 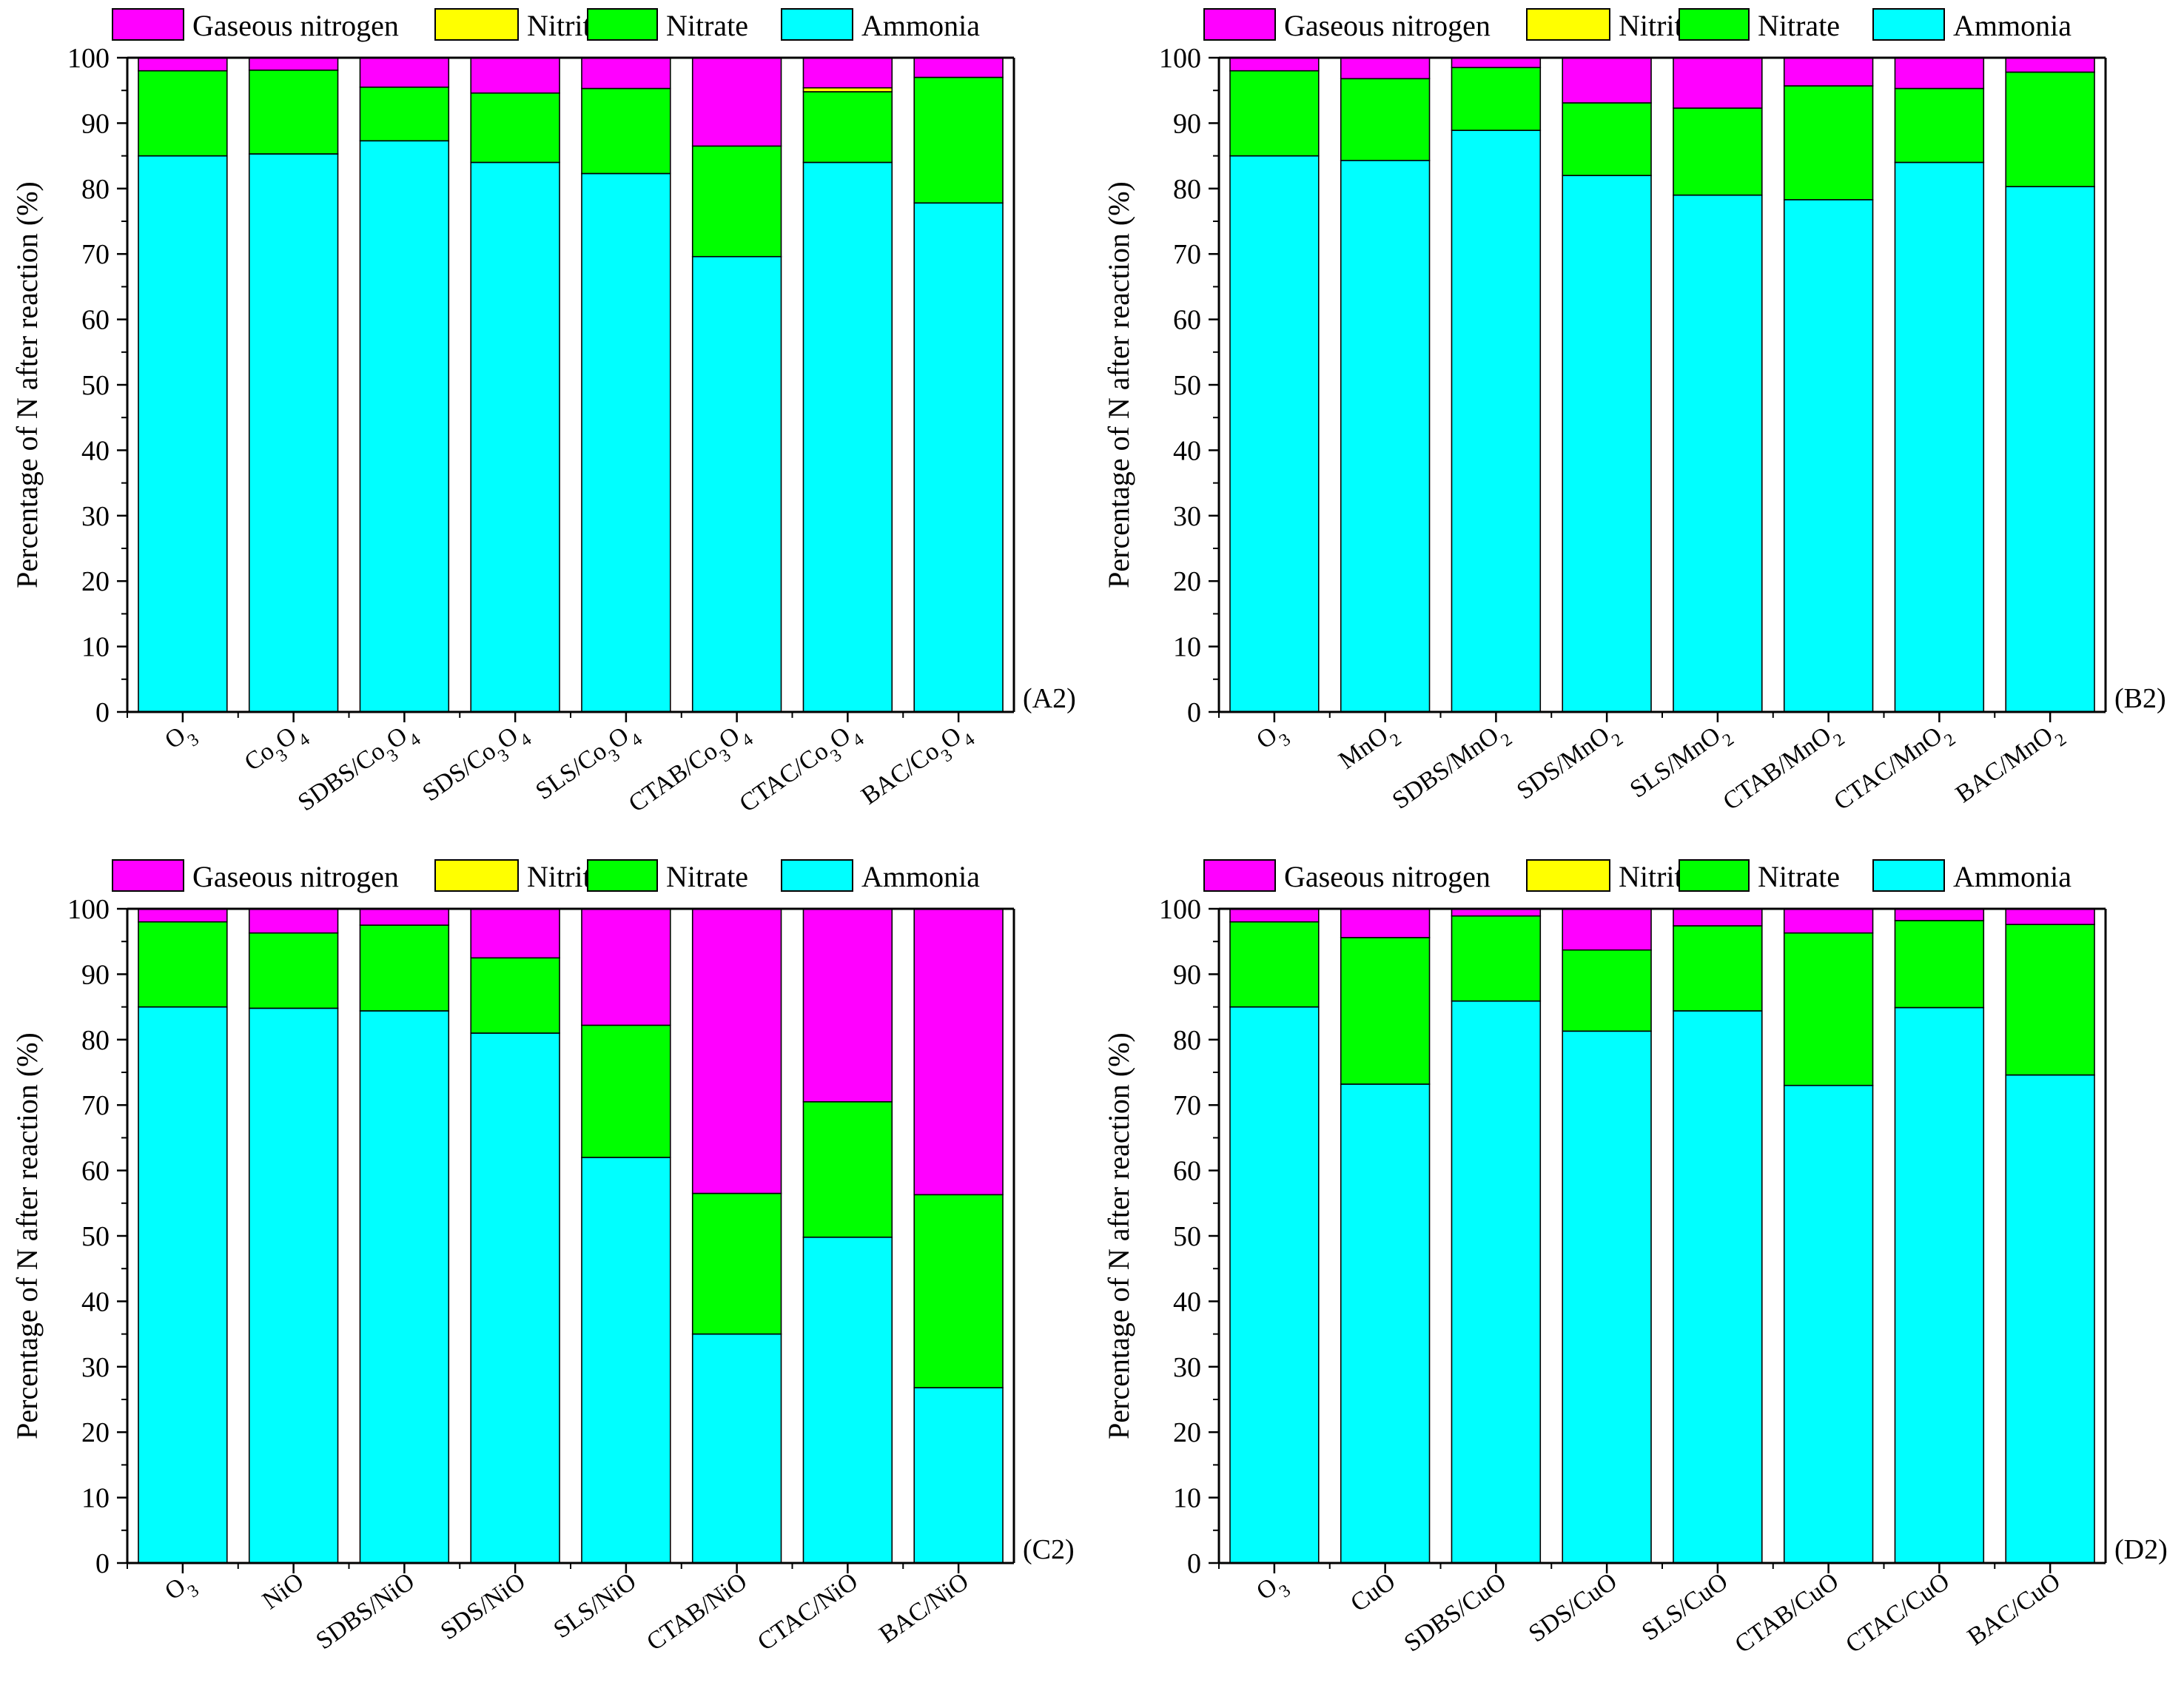 I want to click on x-tick-label: SDBS/CuO, so click(x=1455, y=1612).